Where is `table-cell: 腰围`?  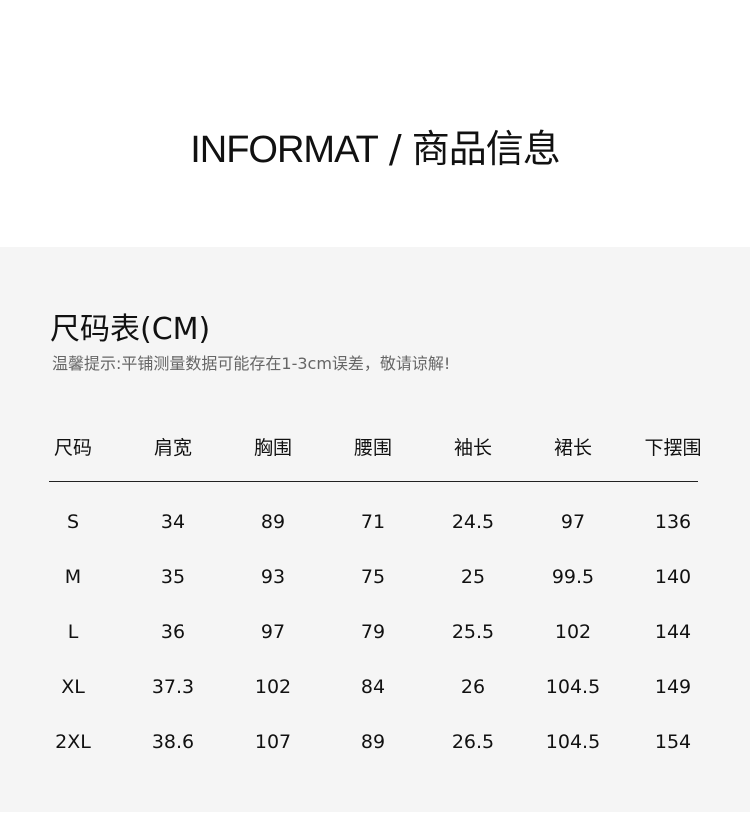
table-cell: 腰围 is located at coordinates (372, 448).